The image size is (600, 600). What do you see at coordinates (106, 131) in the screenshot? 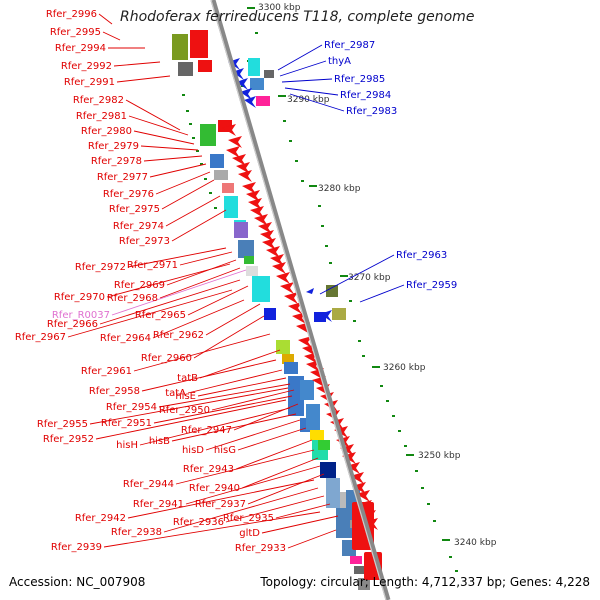
I see `gene-label-rfer-2980: Rfer_2980` at bounding box center [106, 131].